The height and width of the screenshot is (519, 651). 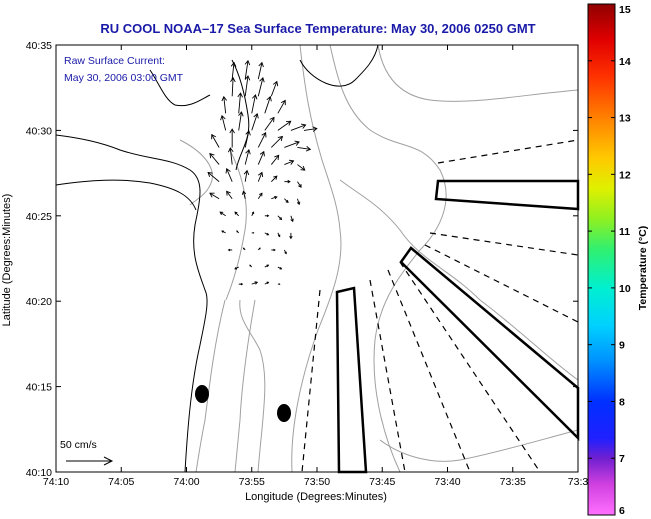 What do you see at coordinates (284, 413) in the screenshot?
I see `station-marker` at bounding box center [284, 413].